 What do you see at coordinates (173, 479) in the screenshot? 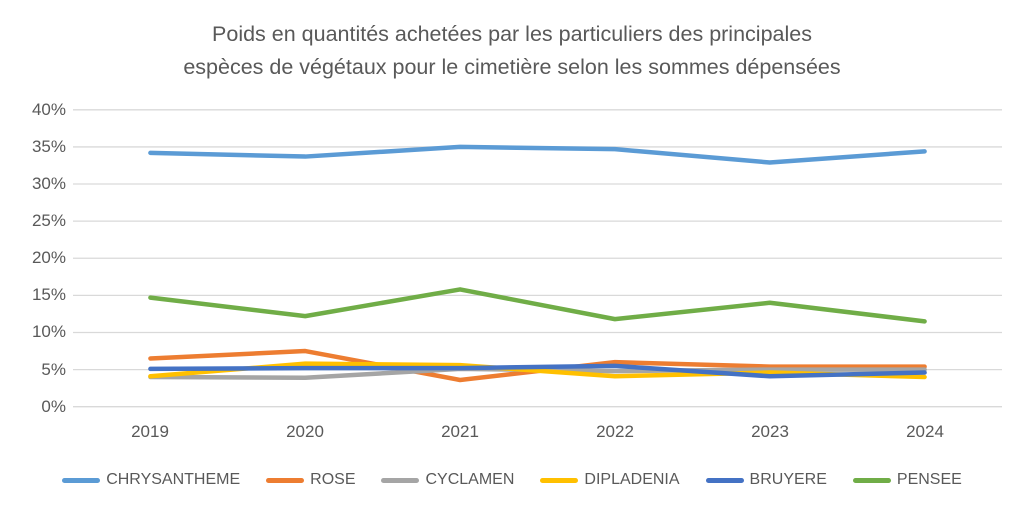
I see `legend-label: CHRYSANTHEME` at bounding box center [173, 479].